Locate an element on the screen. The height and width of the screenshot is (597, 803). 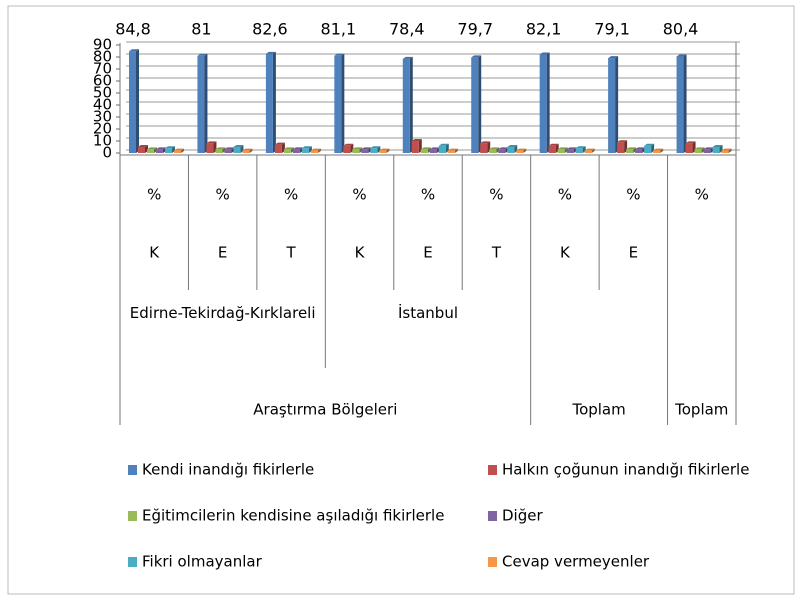
subcategory-label: E is located at coordinates (633, 253).